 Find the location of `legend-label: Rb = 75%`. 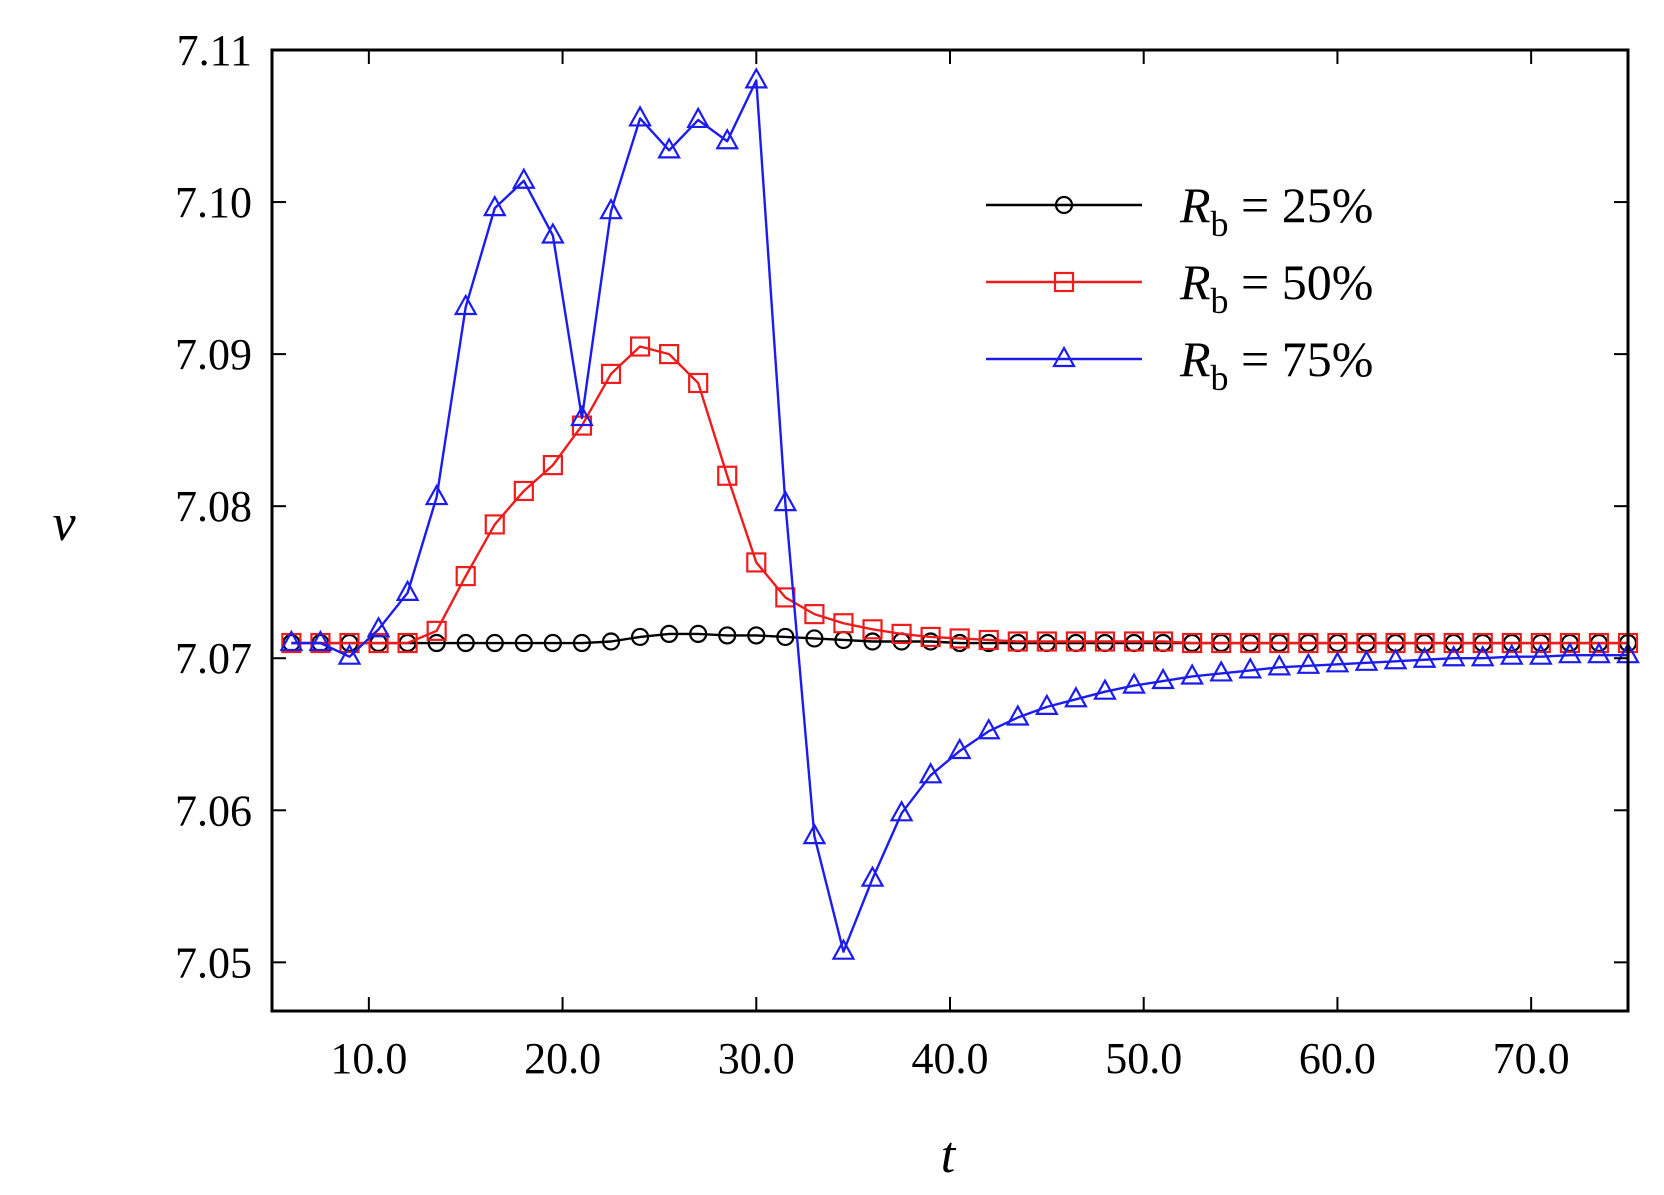

legend-label: Rb = 75% is located at coordinates (1276, 364).